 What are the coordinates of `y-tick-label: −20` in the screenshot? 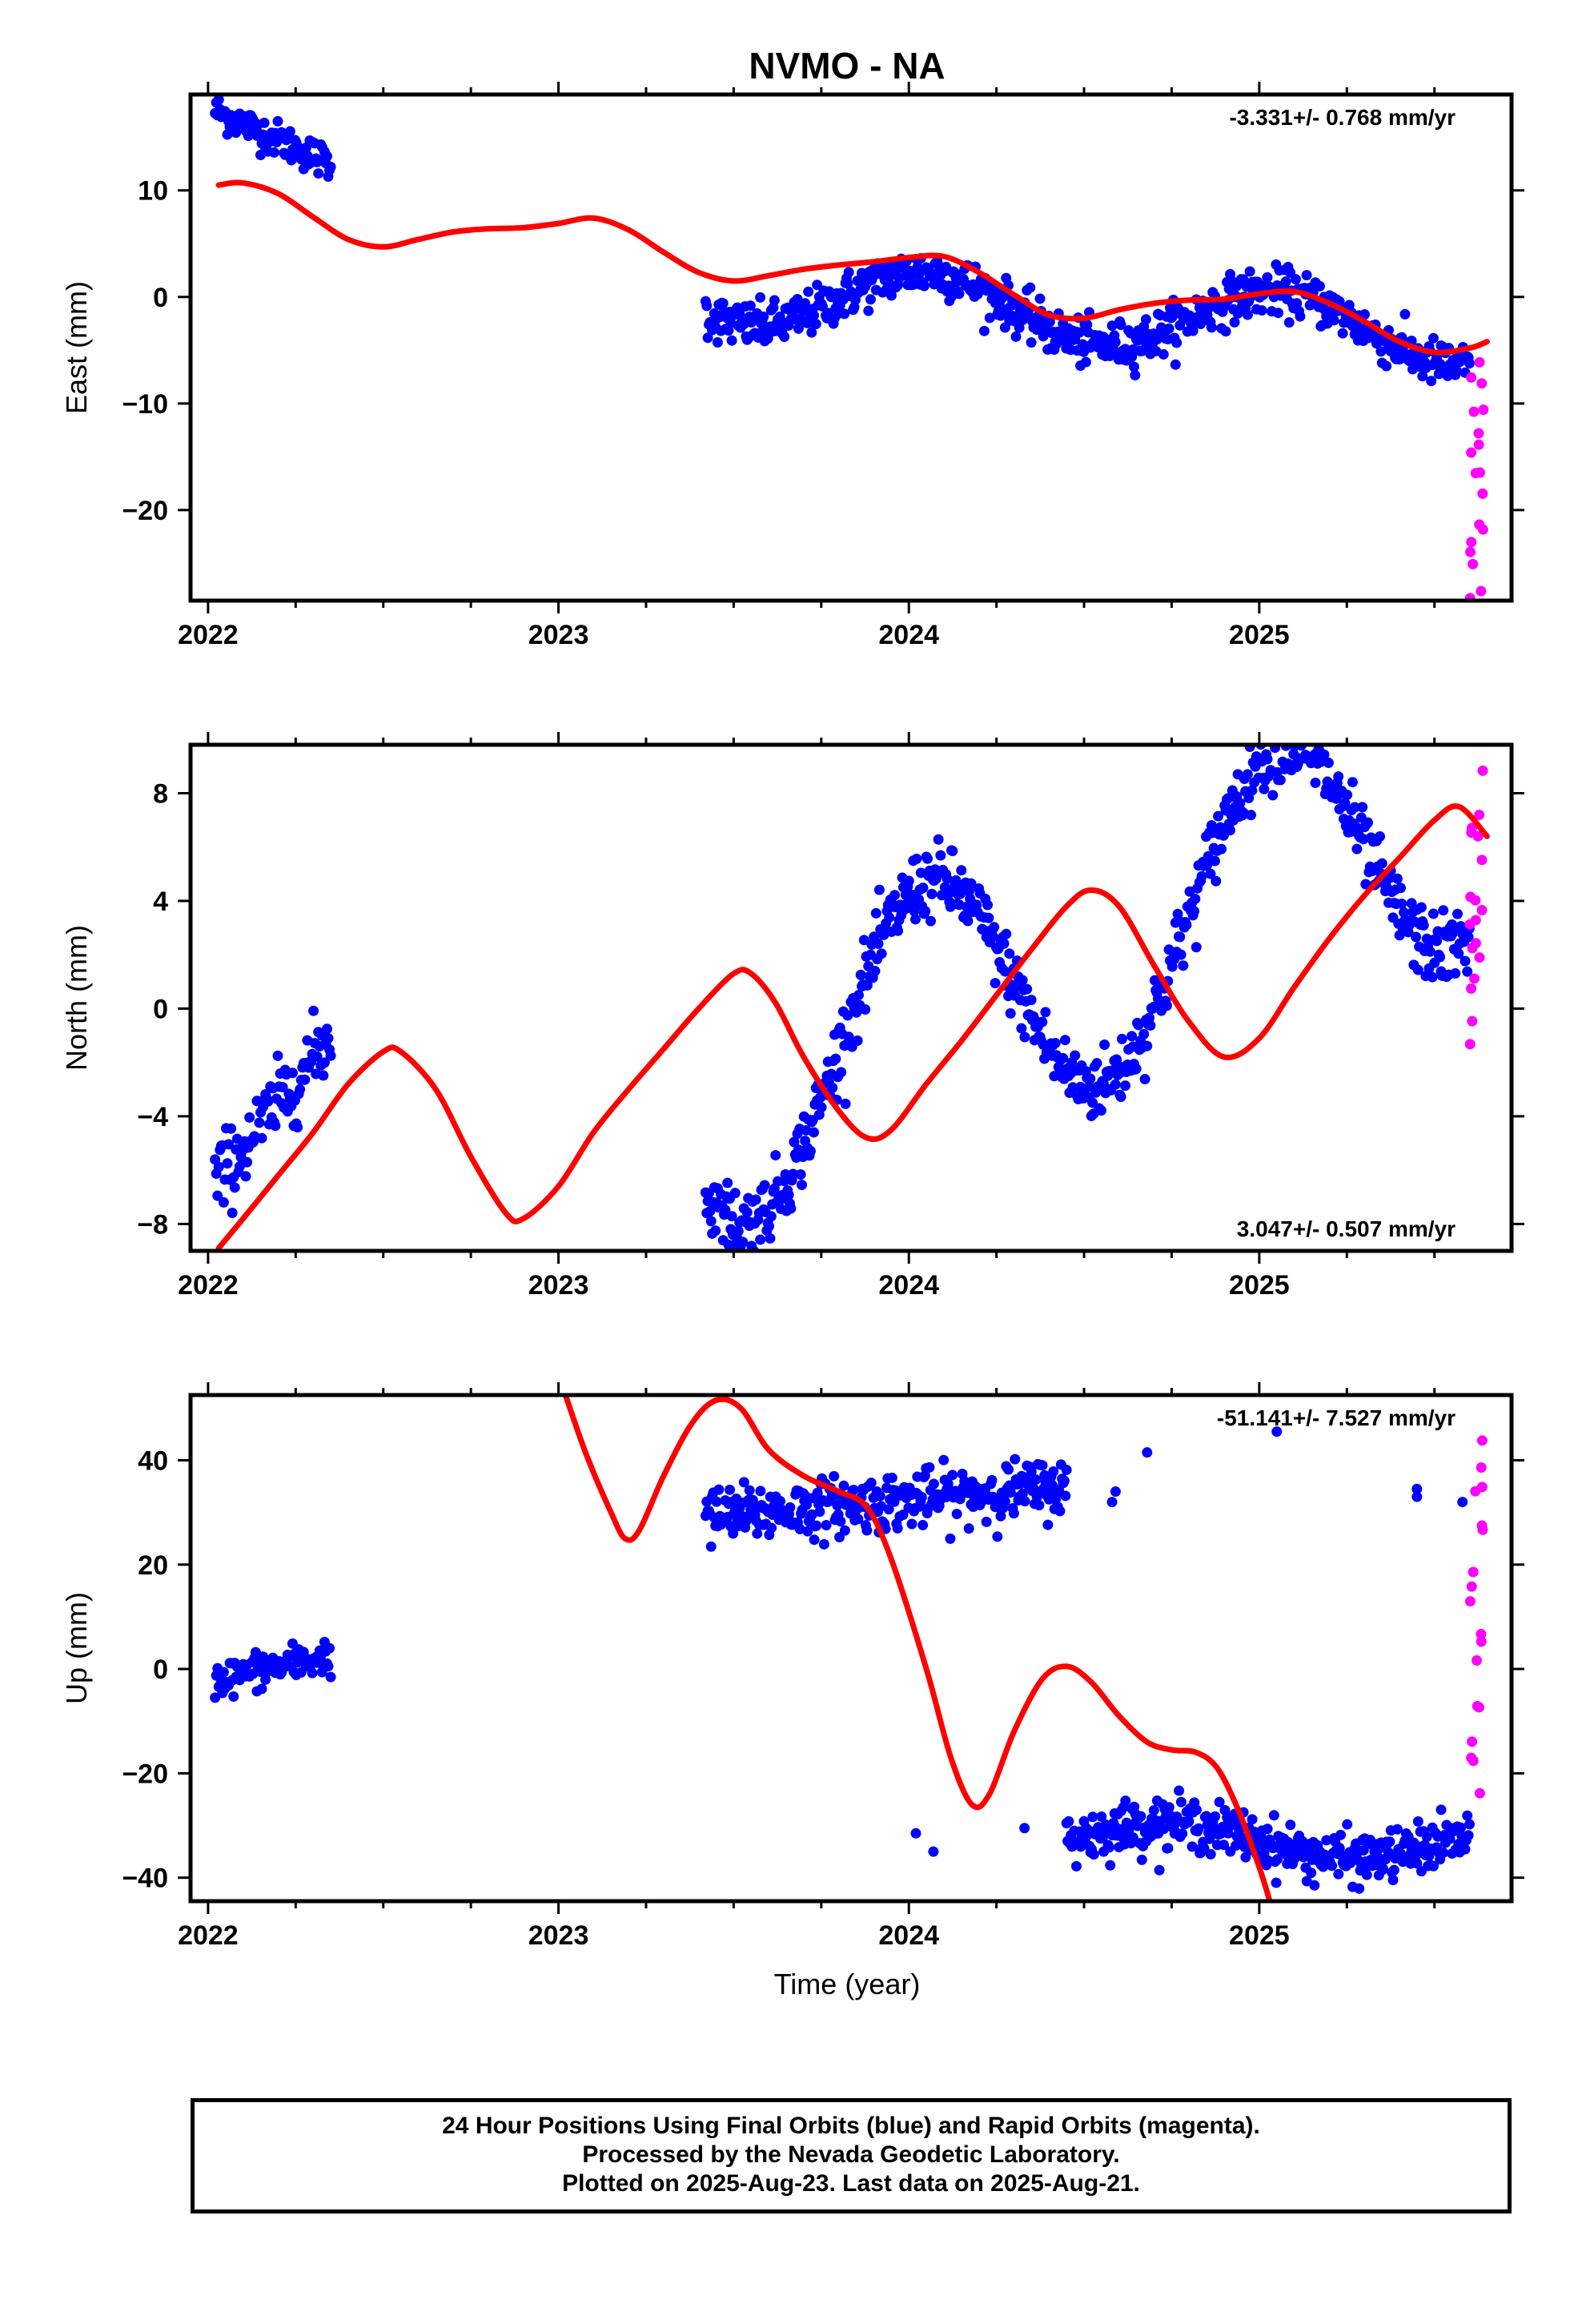 It's located at (145, 1774).